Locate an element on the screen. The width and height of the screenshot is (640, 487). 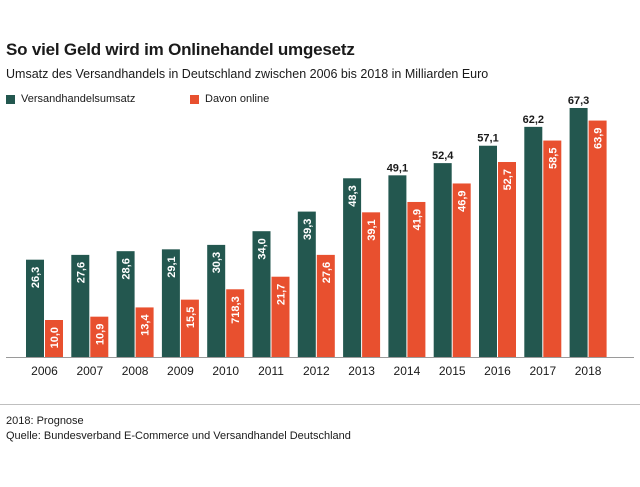
x-tick-label-2015: 2015 is located at coordinates (452, 371).